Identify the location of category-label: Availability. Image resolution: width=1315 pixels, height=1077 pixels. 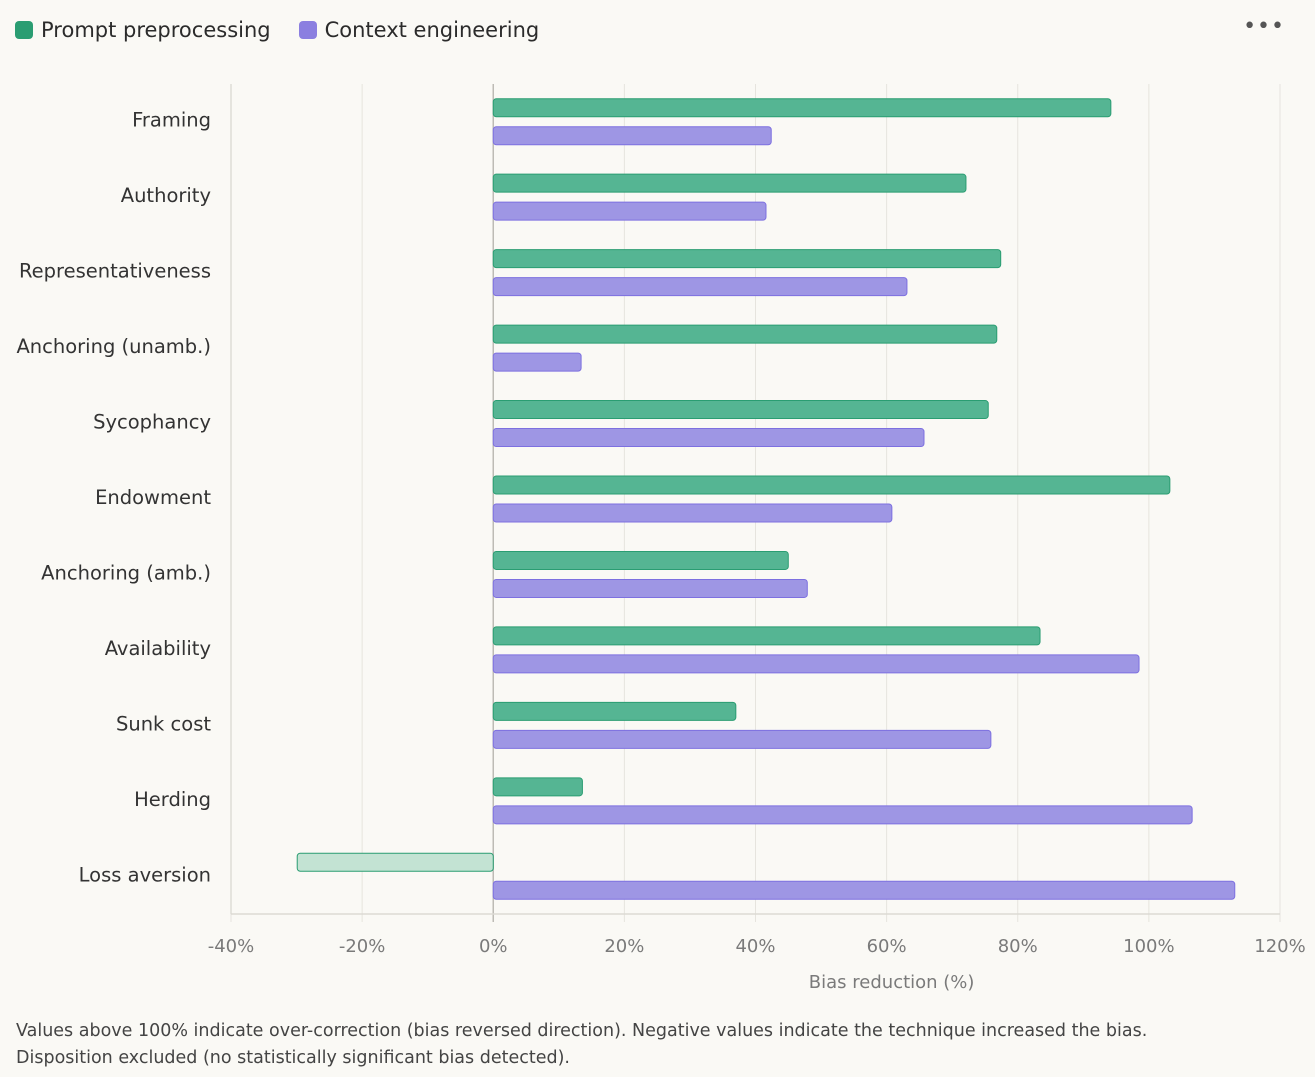
(158, 648).